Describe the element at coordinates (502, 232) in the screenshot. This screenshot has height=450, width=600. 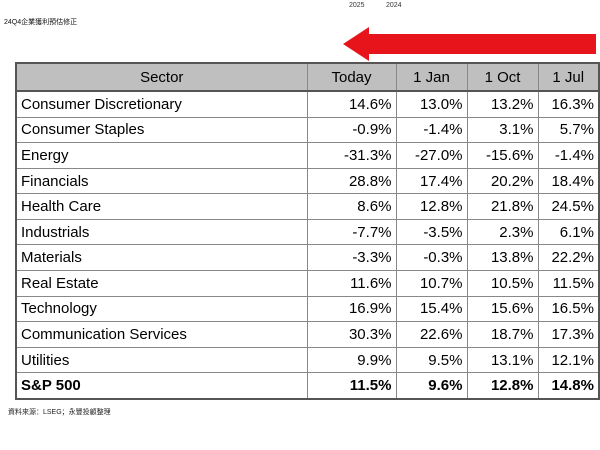
I see `value-cell: 2.3%` at that location.